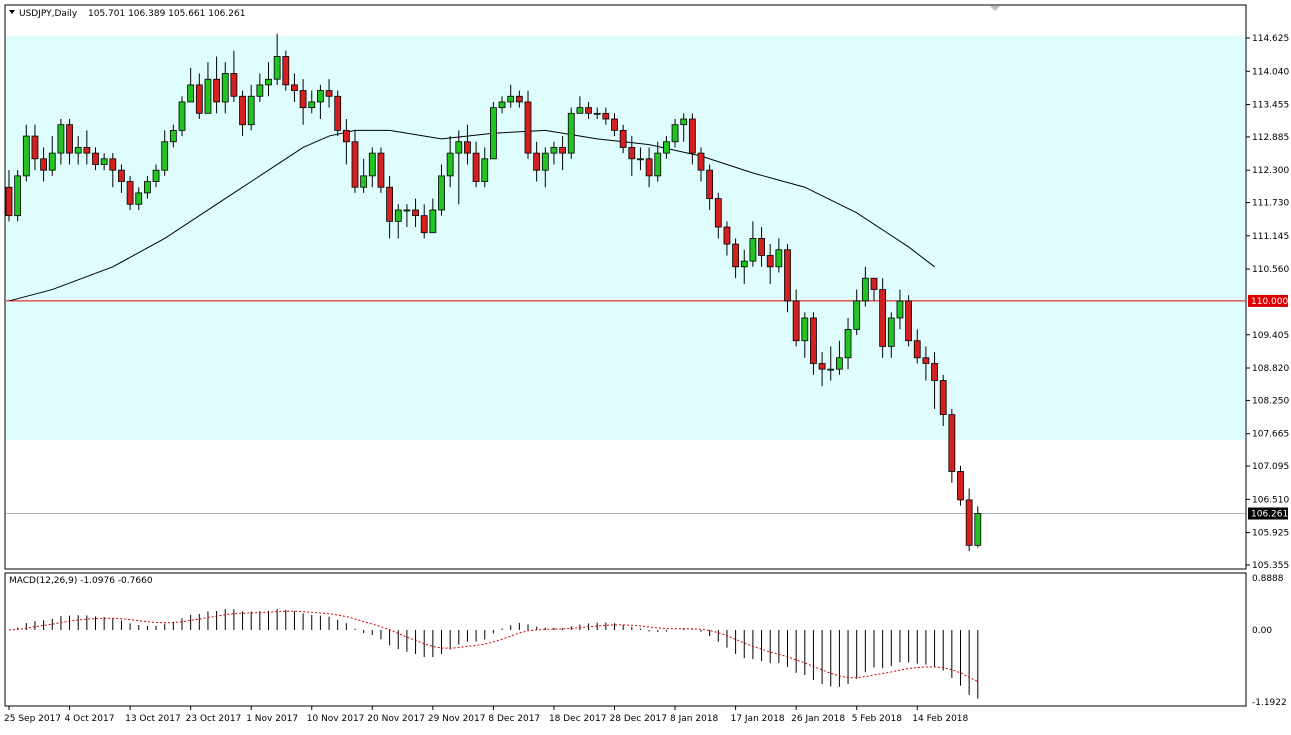 Image resolution: width=1291 pixels, height=735 pixels. What do you see at coordinates (1270, 39) in the screenshot?
I see `y-tick-label: 114.625` at bounding box center [1270, 39].